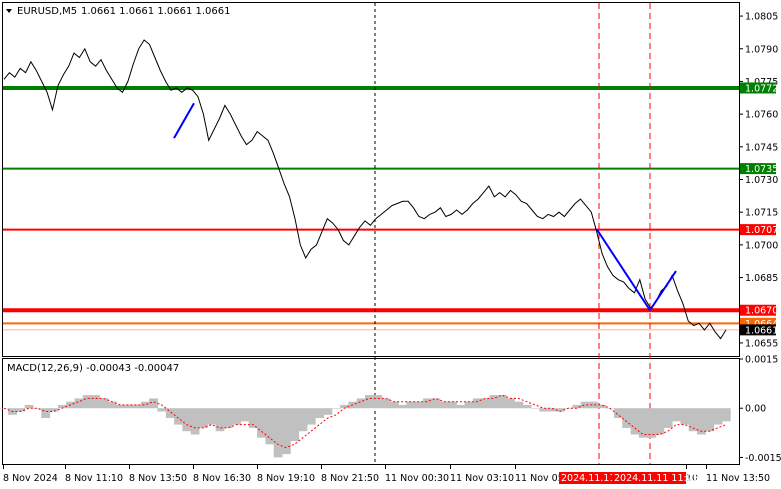 The height and width of the screenshot is (489, 781). What do you see at coordinates (539, 478) in the screenshot?
I see `time-label: 11 Nov 05` at bounding box center [539, 478].